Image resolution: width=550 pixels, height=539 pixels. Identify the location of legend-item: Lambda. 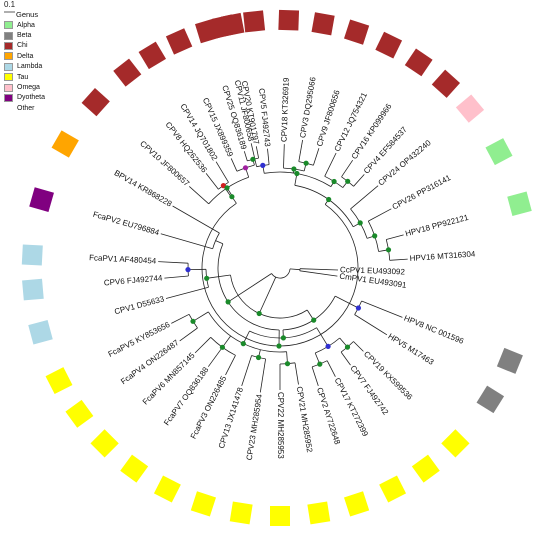
(24, 67).